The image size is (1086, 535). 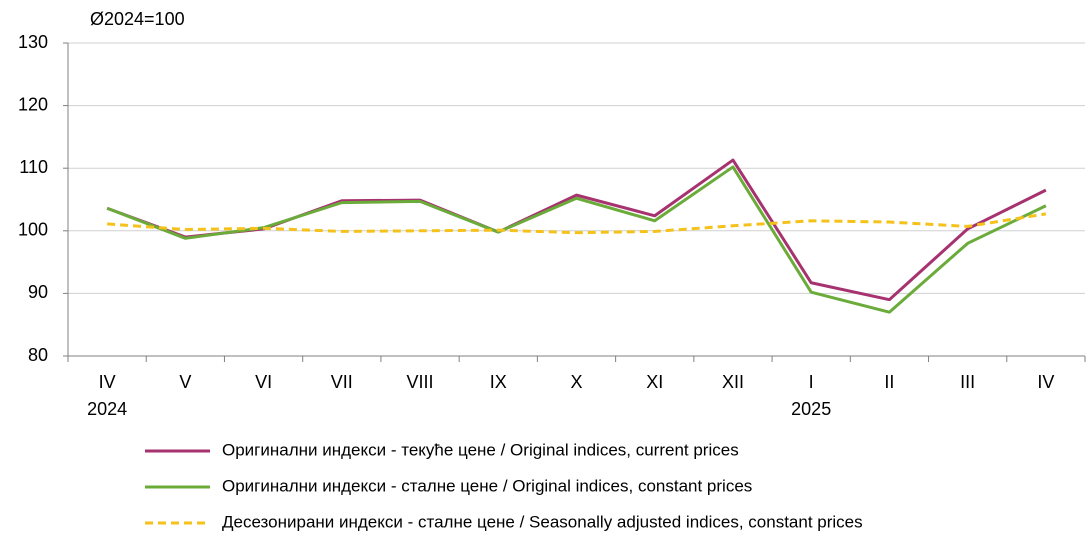 I want to click on x-tick-label: XII, so click(x=733, y=382).